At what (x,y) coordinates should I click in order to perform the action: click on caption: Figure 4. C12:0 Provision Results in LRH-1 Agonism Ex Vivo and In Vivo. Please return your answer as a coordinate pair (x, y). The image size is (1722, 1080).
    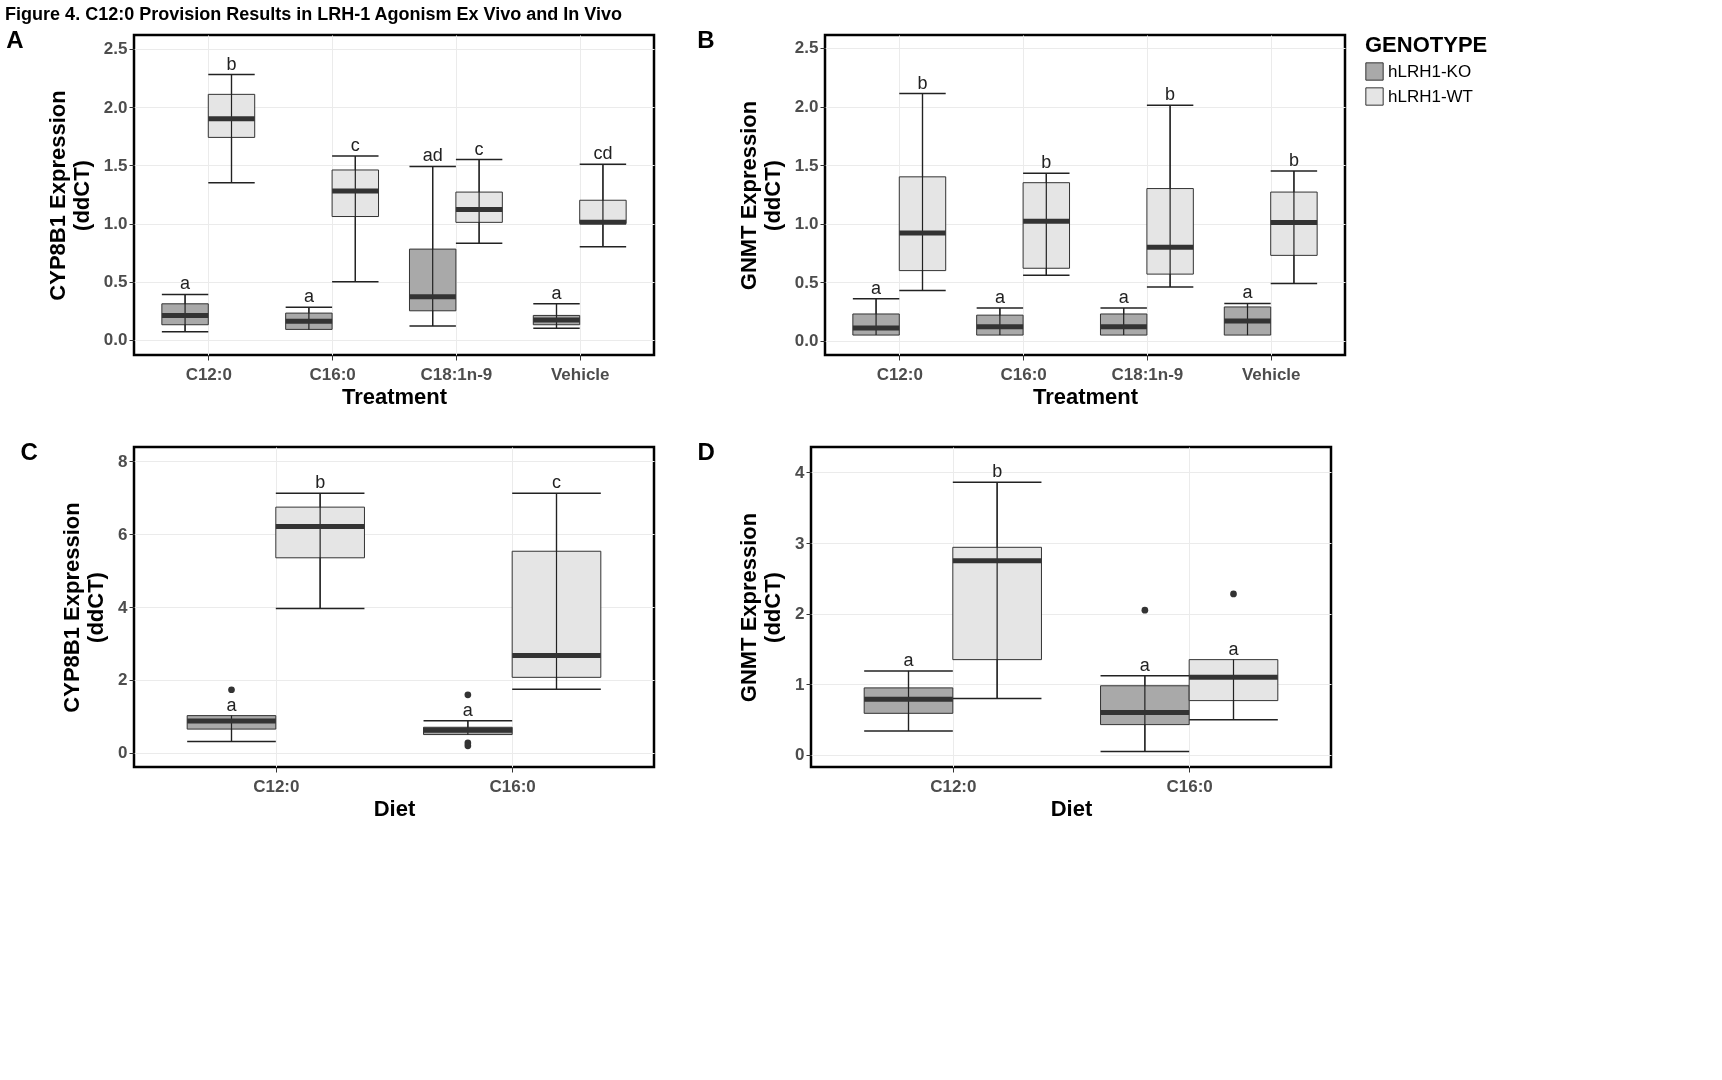
    Looking at the image, I should click on (313, 13).